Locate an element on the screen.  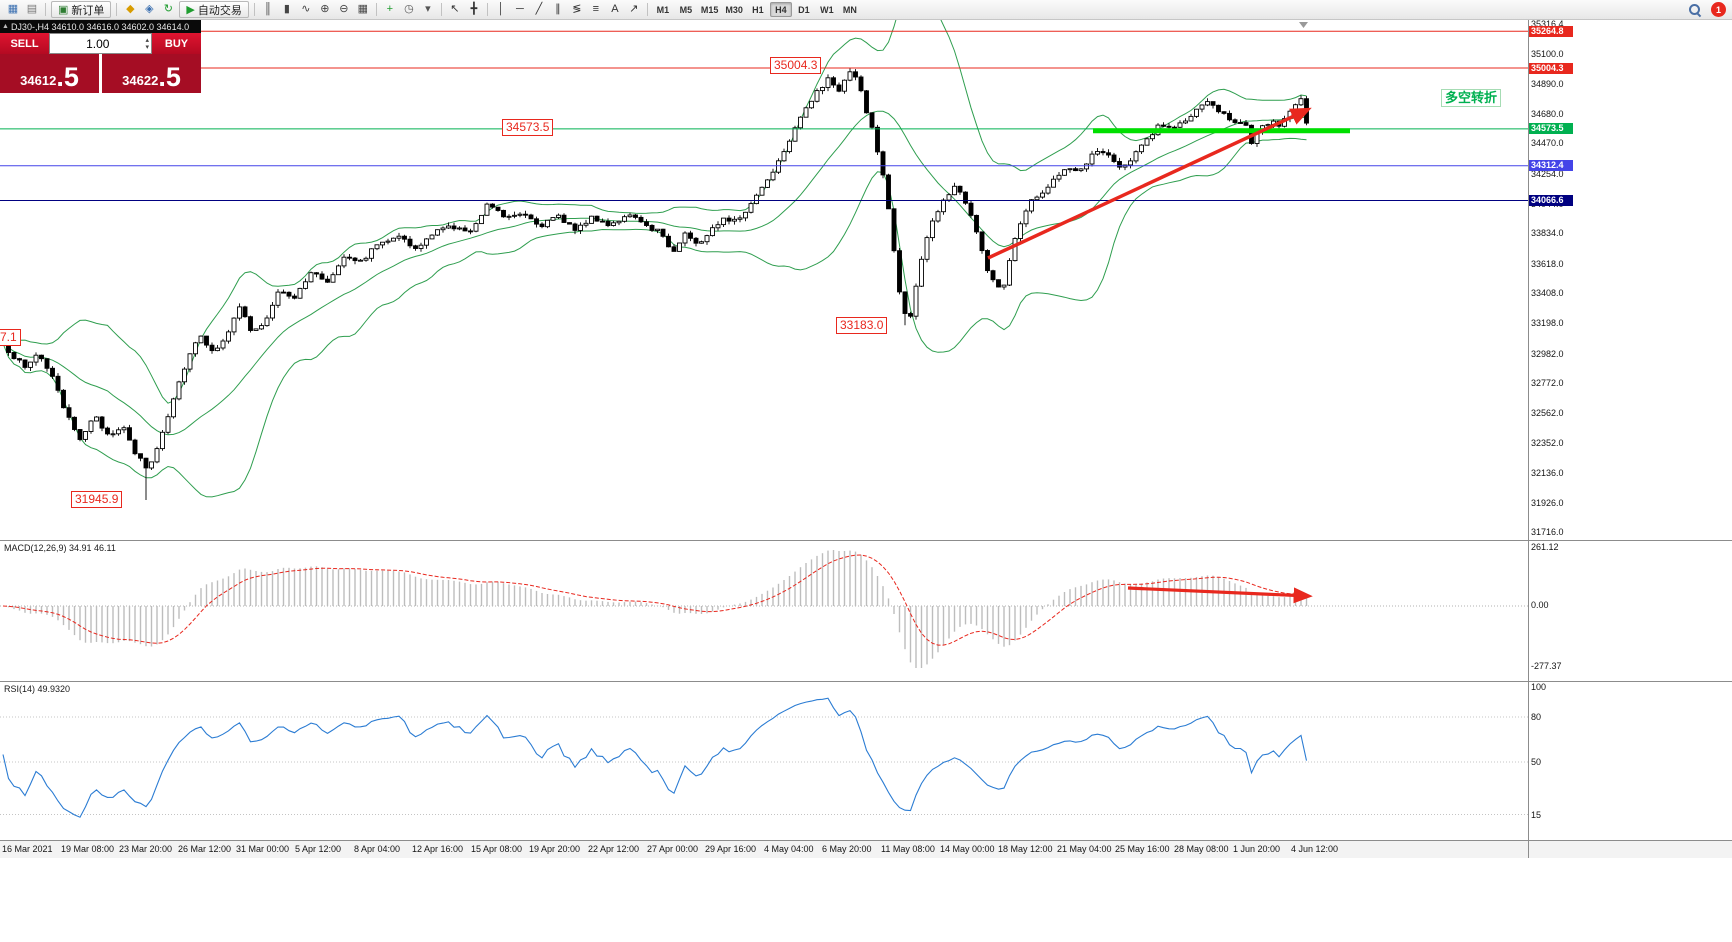
bullish-trend-arrow is located at coordinates (1149, 183).